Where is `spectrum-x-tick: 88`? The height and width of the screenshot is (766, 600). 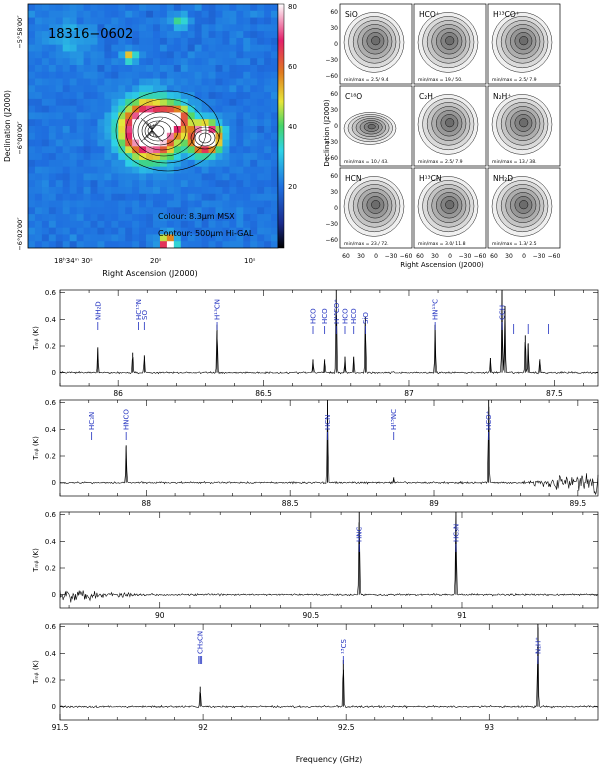
spectrum-x-tick: 88 is located at coordinates (147, 503).